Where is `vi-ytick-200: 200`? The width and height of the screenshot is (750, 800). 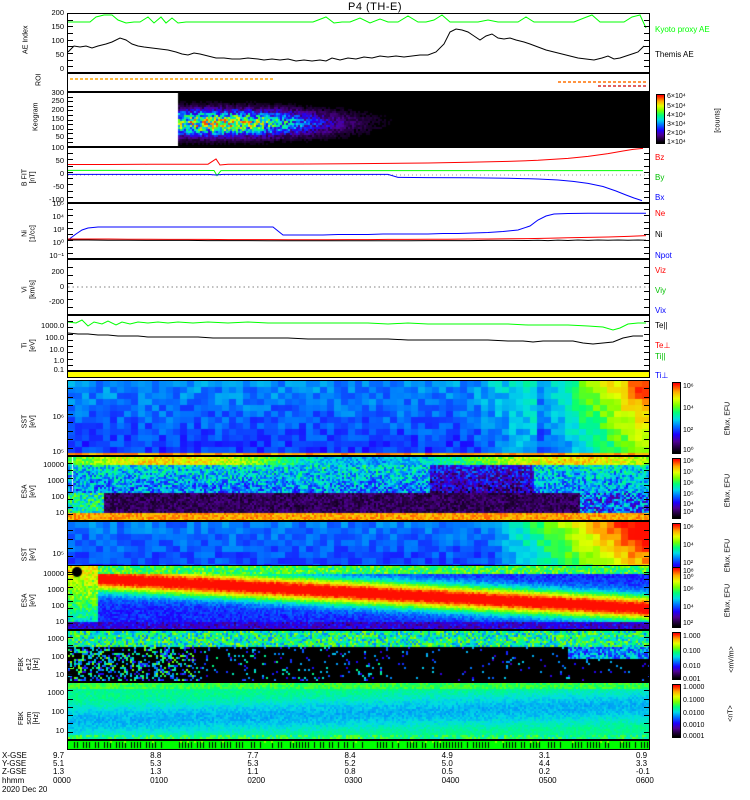 vi-ytick-200: 200 is located at coordinates (57, 271).